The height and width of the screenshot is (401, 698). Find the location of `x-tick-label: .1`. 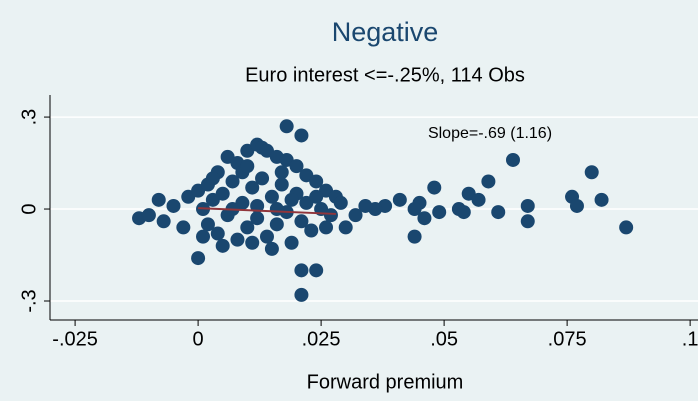

x-tick-label: .1 is located at coordinates (690, 339).